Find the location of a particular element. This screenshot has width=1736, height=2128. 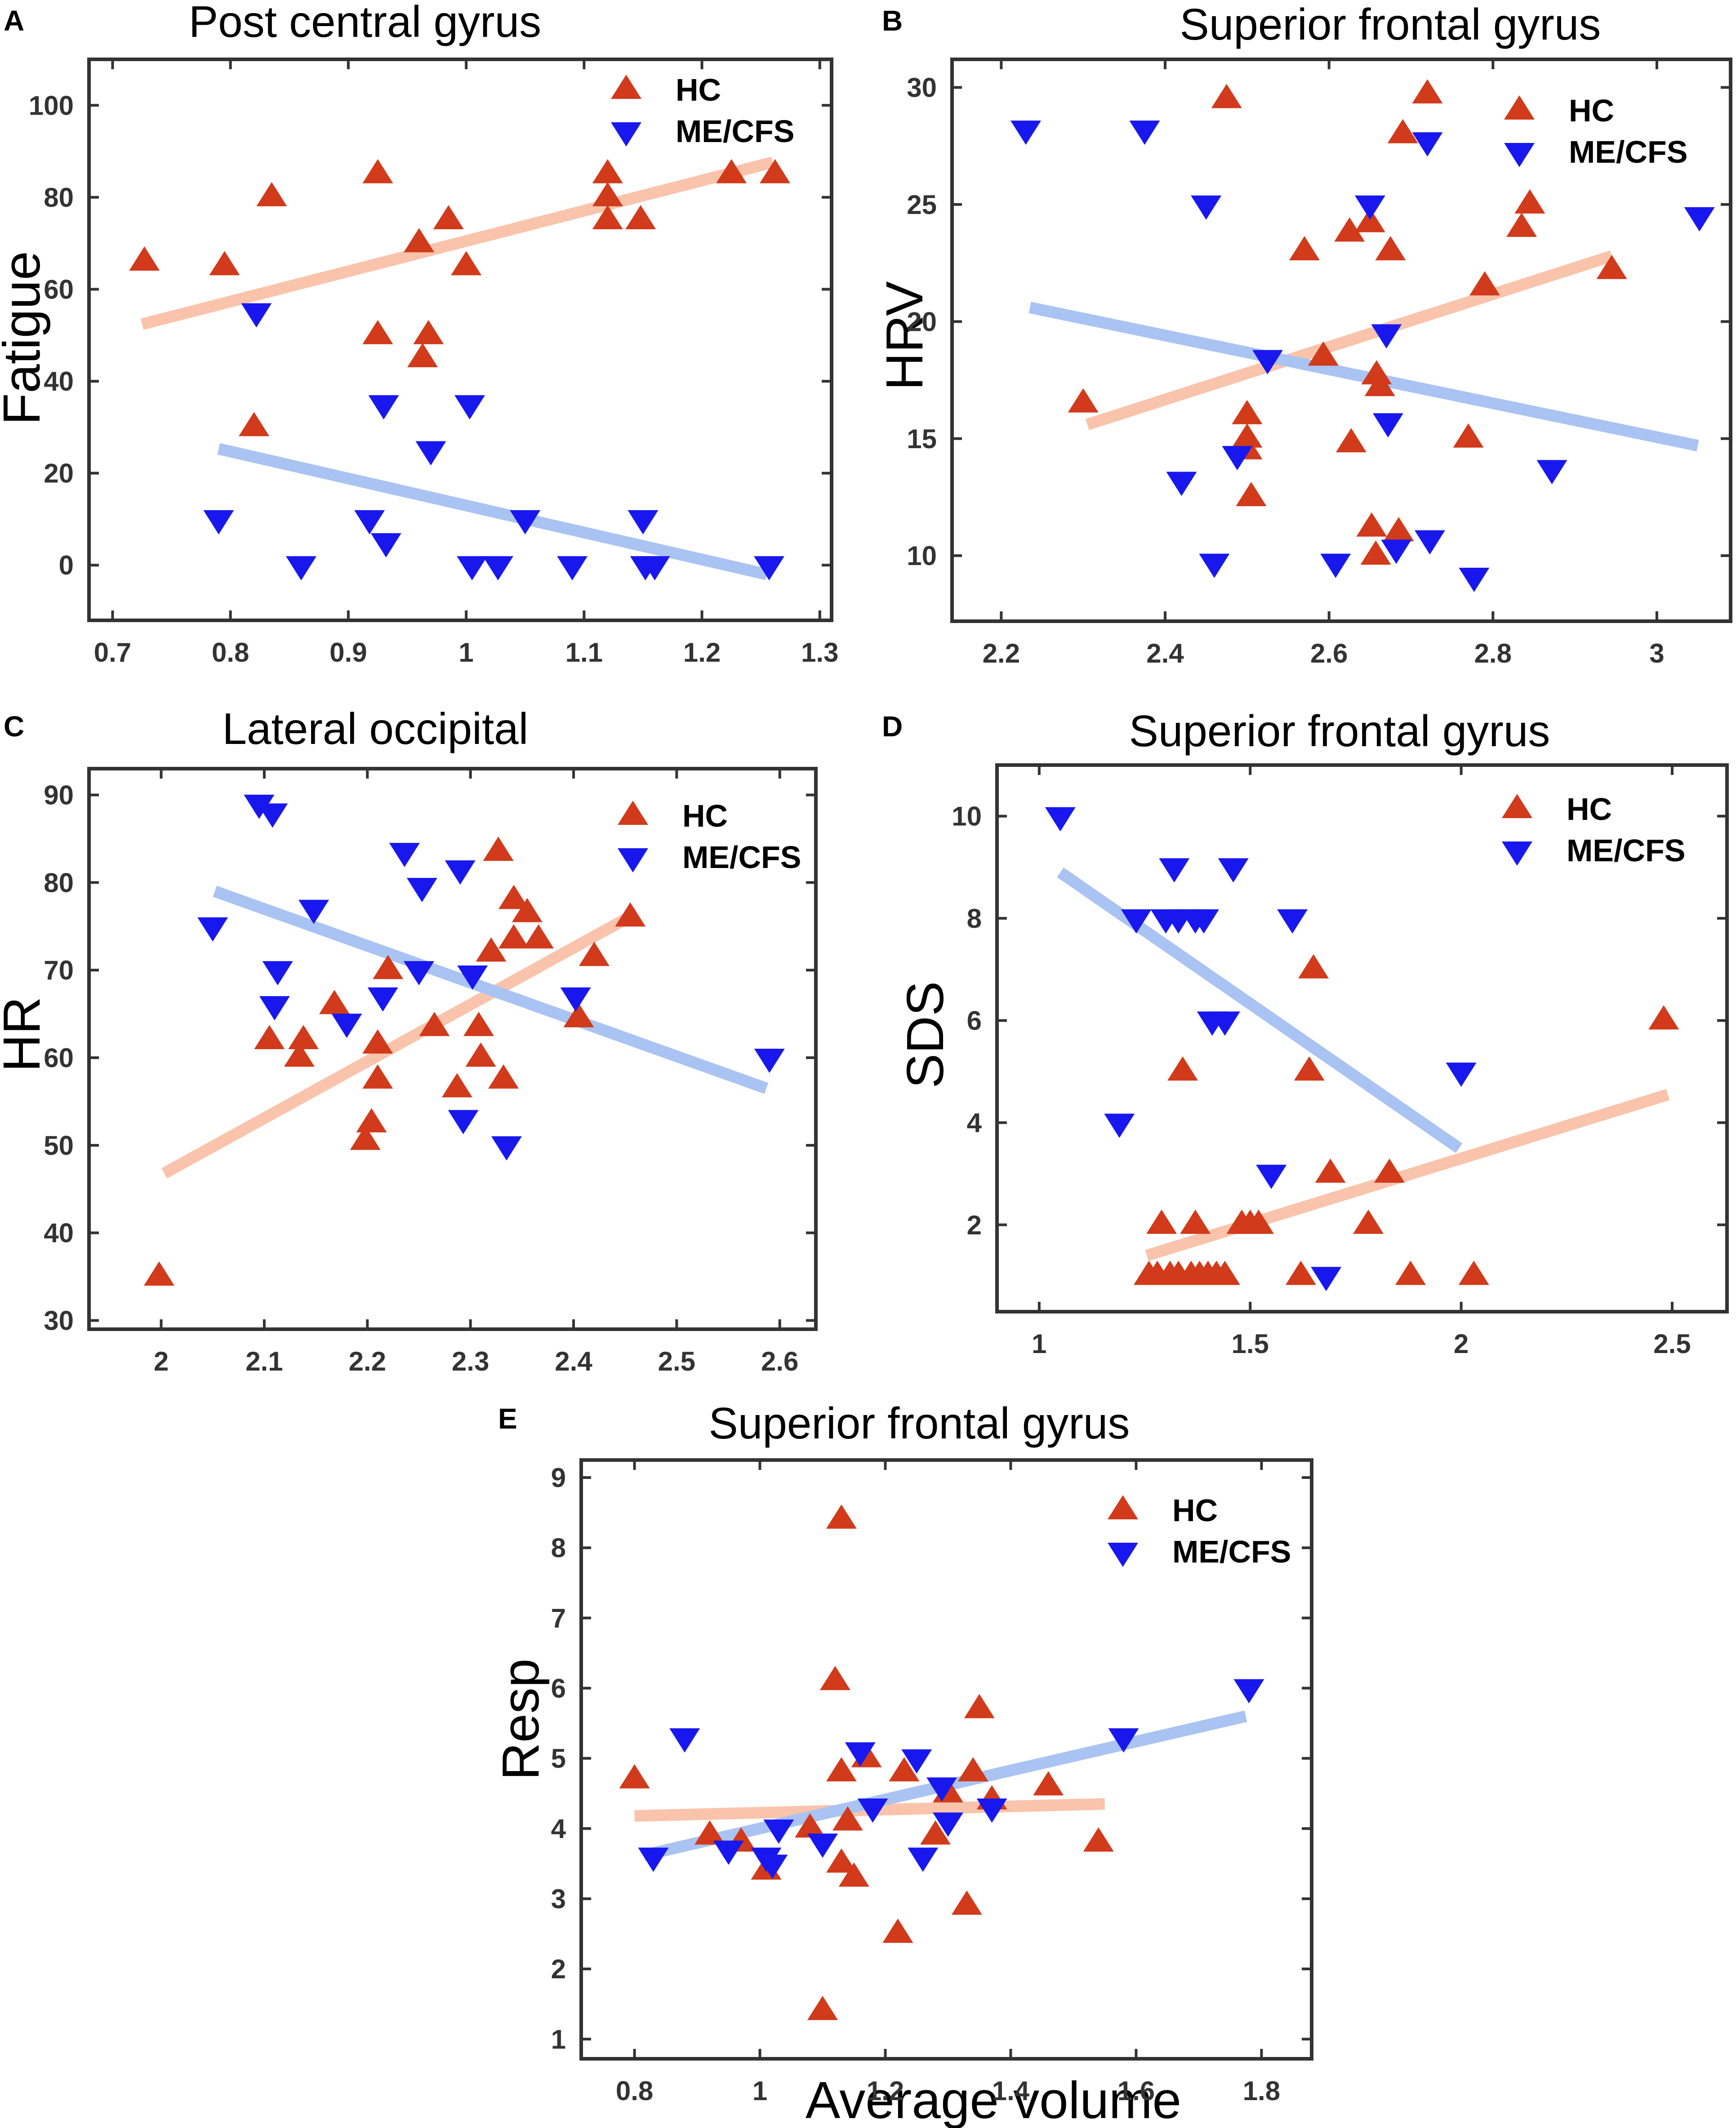

legend-marker-hc-b is located at coordinates (1519, 107).